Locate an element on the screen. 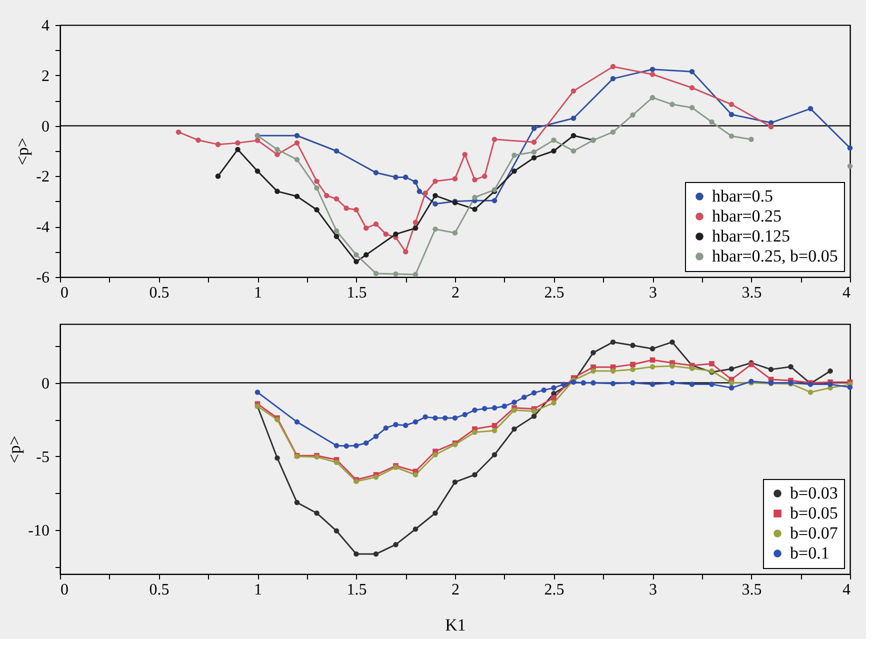 The width and height of the screenshot is (877, 646). legend-label: b=0.1 is located at coordinates (810, 553).